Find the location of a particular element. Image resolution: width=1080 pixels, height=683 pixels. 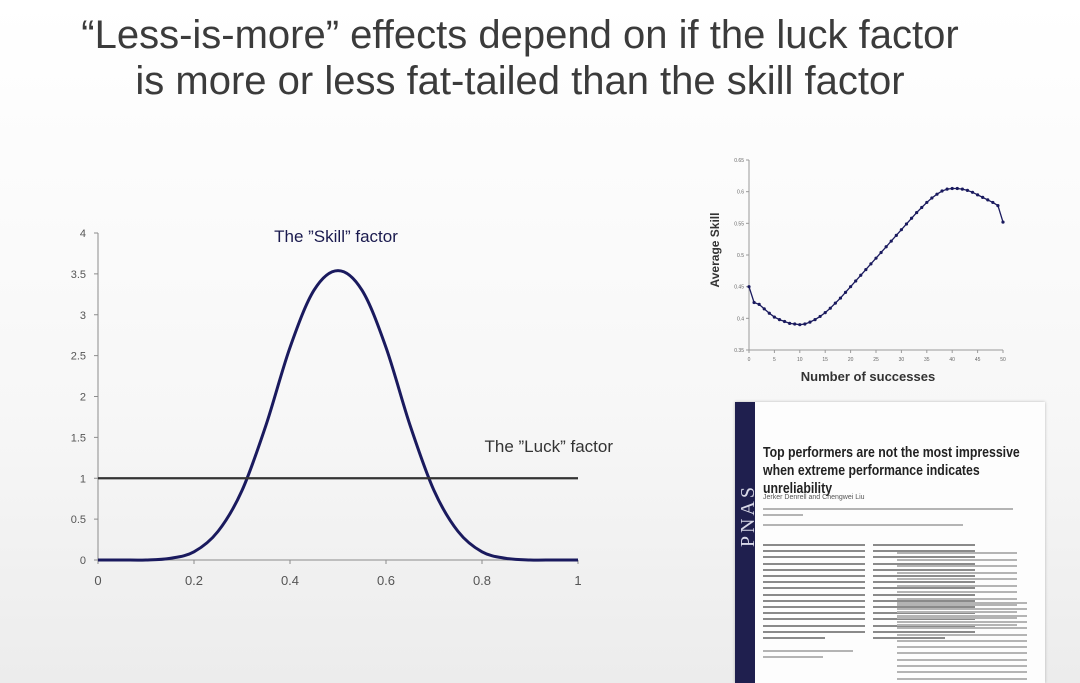

inset-y-tick-label: 0.55 is located at coordinates (739, 224).